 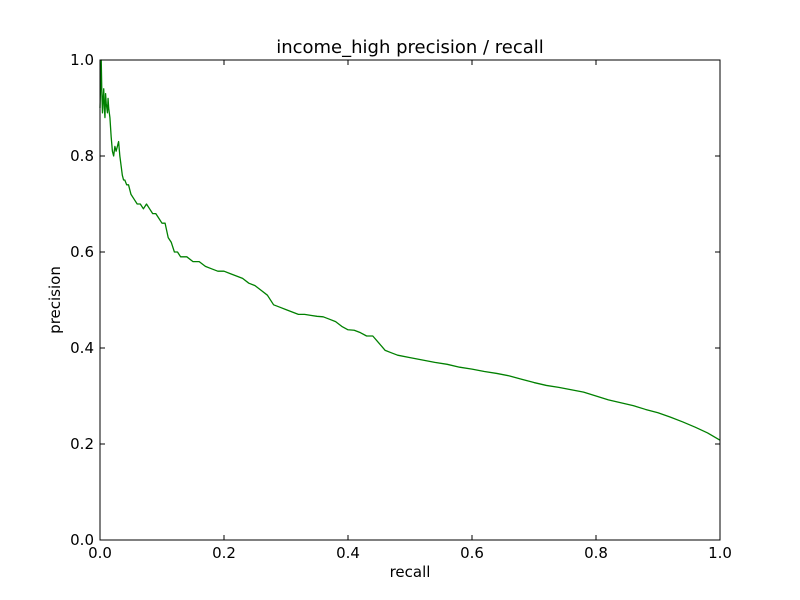 What do you see at coordinates (82, 156) in the screenshot?
I see `y-tick-label: 0.8` at bounding box center [82, 156].